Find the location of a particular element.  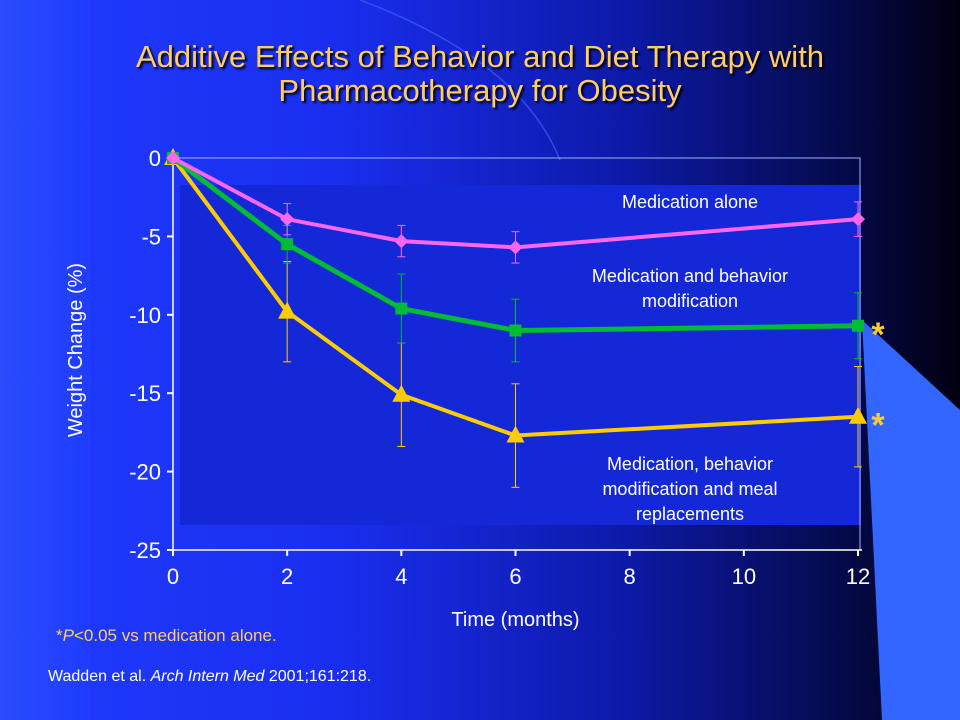

y-tick-label: -5 is located at coordinates (151, 236).